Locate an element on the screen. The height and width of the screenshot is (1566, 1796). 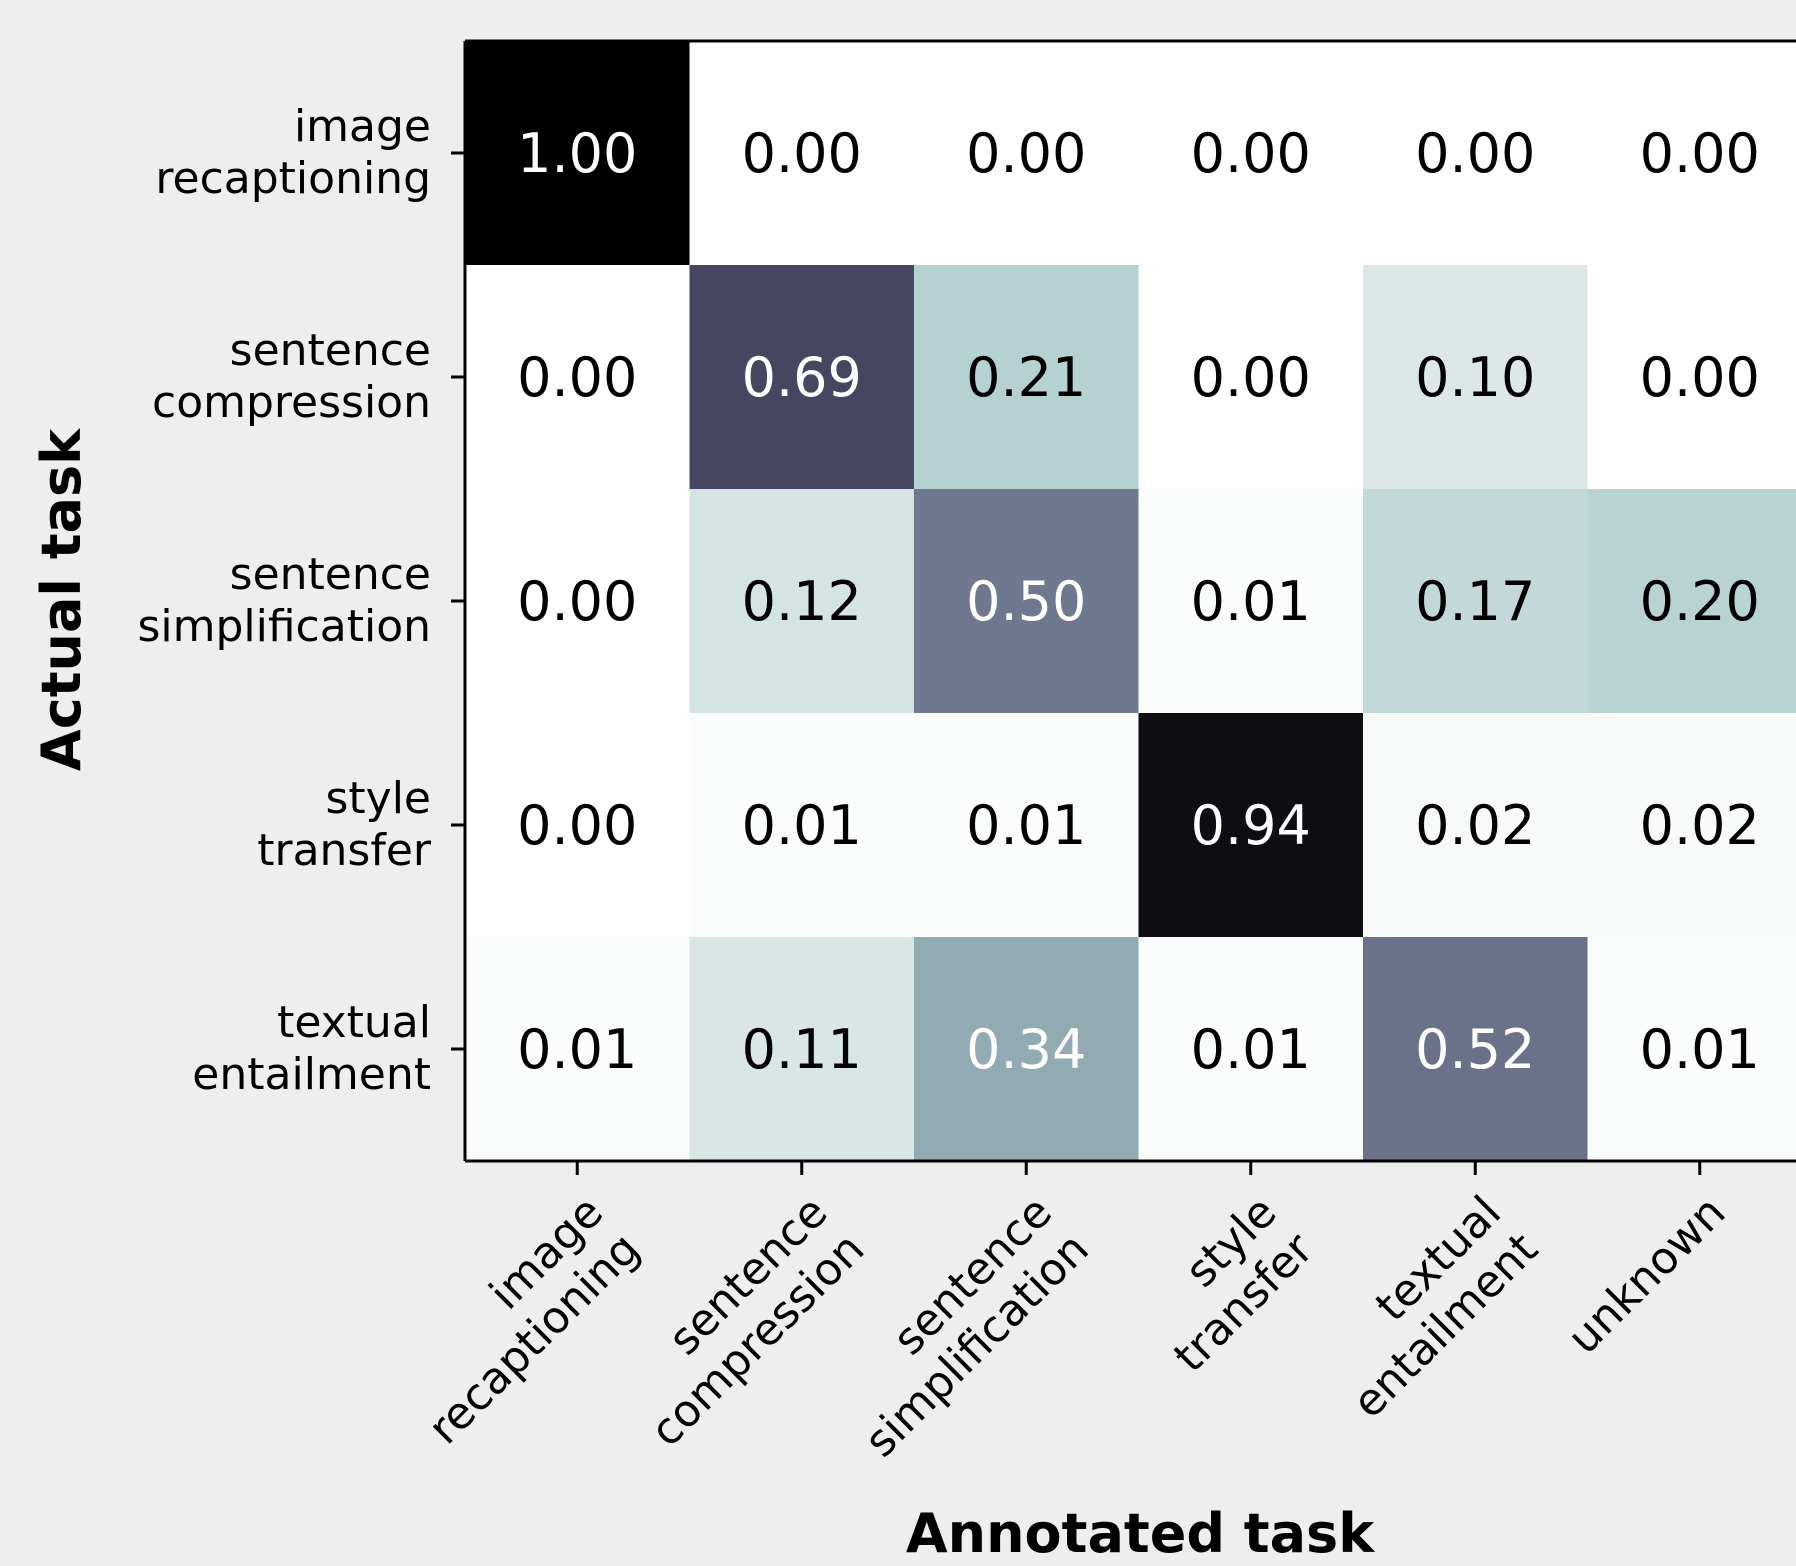
heatmap-cell-r1-c0 is located at coordinates (577, 377).